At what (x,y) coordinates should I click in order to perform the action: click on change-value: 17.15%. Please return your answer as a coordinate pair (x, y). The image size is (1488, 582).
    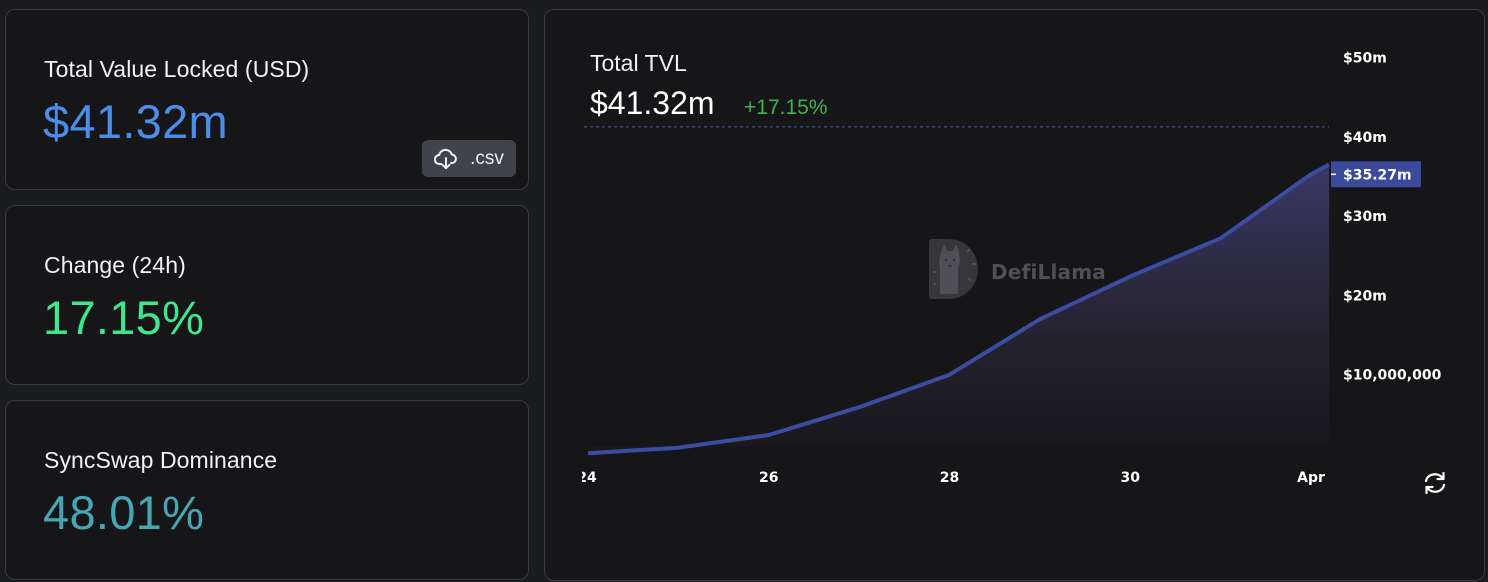
    Looking at the image, I should click on (124, 317).